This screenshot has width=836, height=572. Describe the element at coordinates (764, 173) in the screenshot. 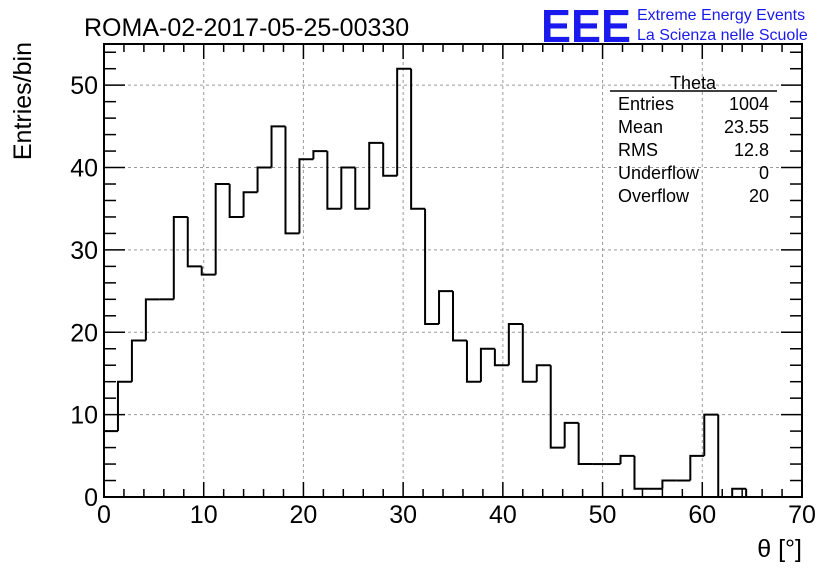

I see `stats-row-value: 0` at that location.